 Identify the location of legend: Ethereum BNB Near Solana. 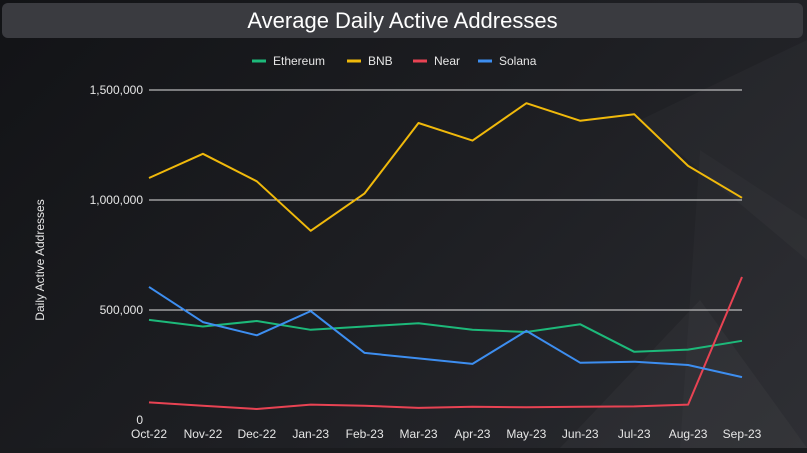
(394, 61).